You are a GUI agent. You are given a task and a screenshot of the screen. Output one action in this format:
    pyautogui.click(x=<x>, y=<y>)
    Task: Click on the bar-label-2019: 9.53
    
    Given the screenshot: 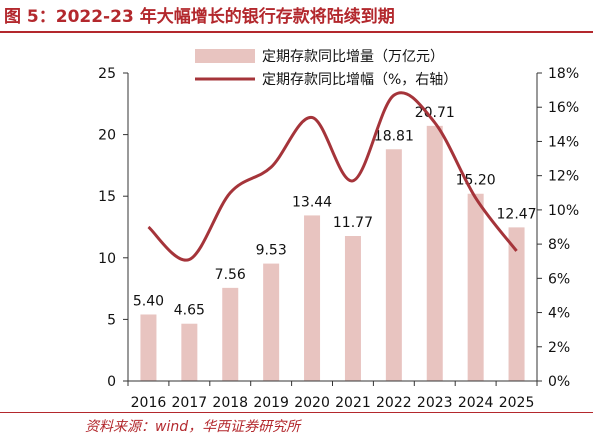 What is the action you would take?
    pyautogui.click(x=271, y=251)
    